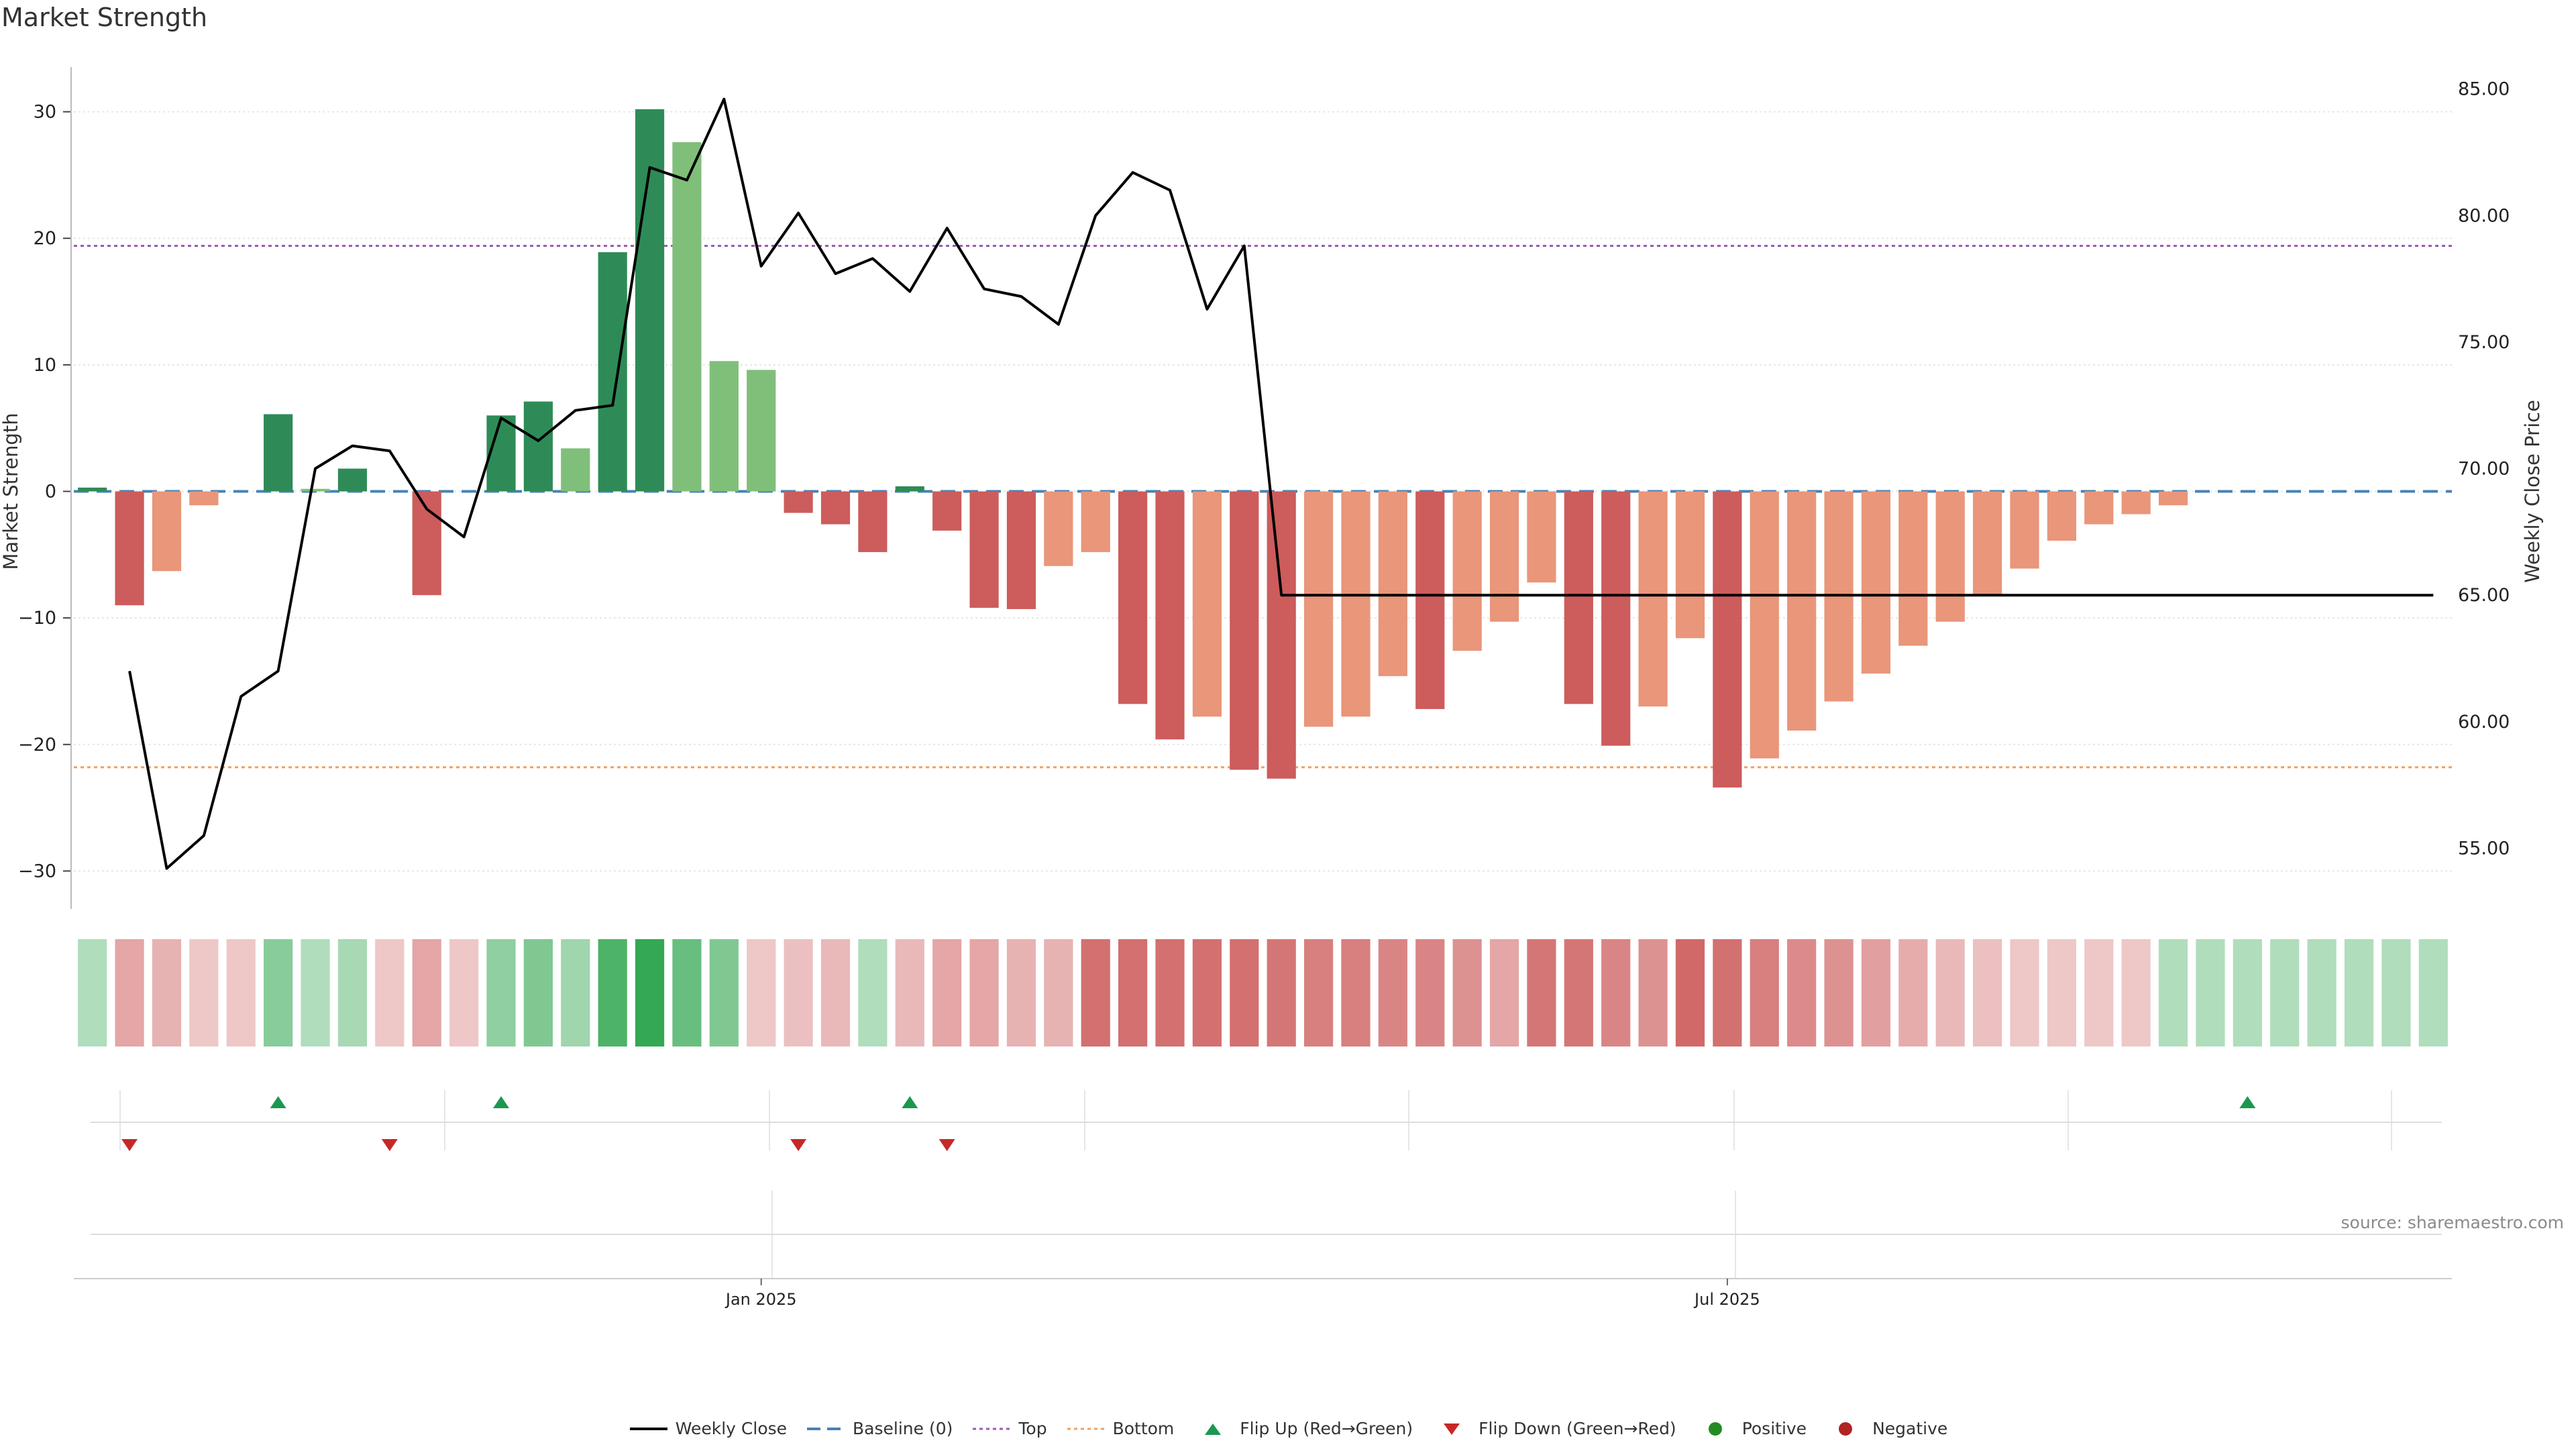  Describe the element at coordinates (45, 238) in the screenshot. I see `y-tick-label: 20` at that location.